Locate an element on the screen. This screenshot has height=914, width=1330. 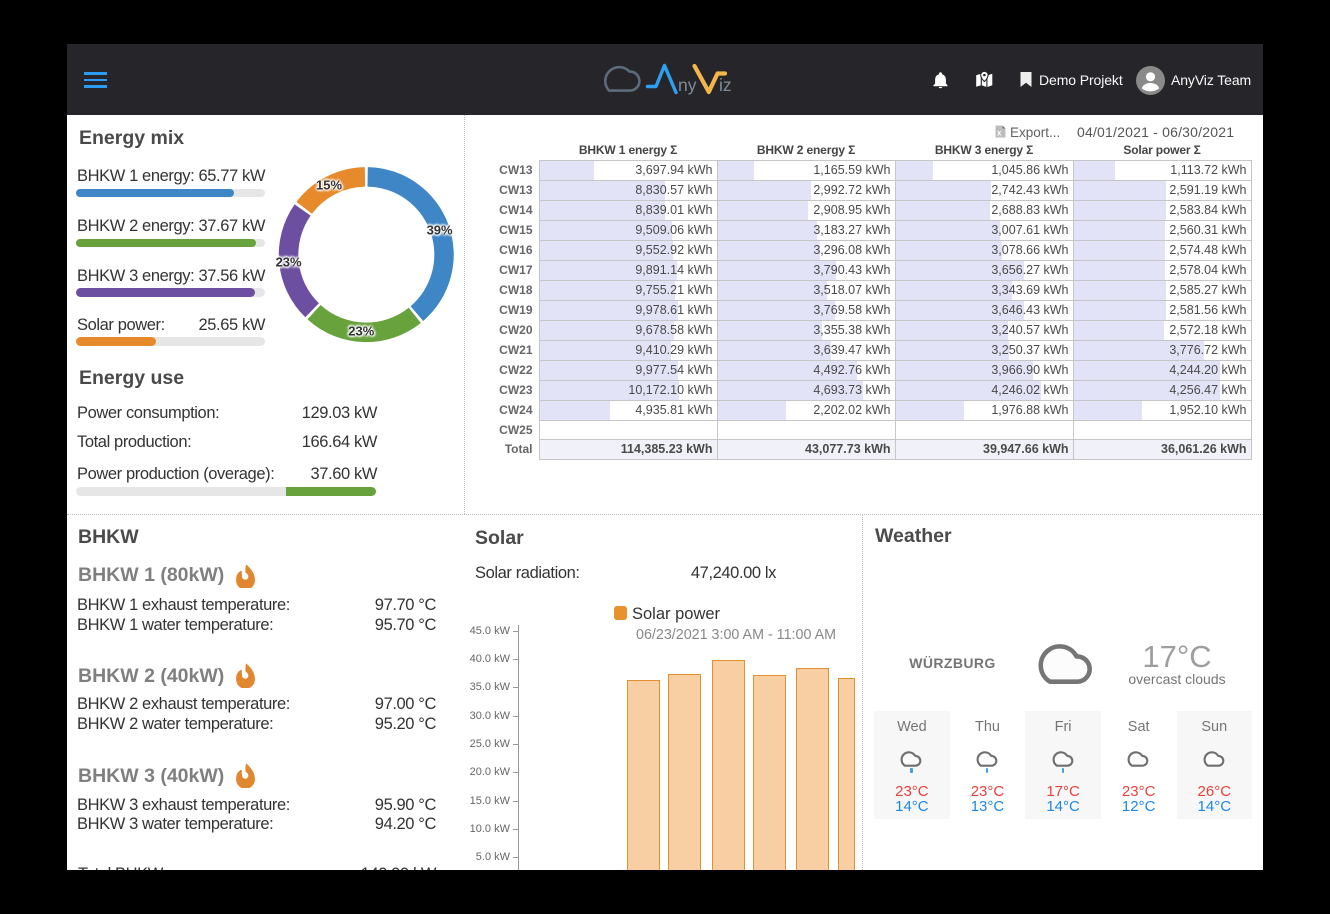
svg-text: ny is located at coordinates (687, 85).